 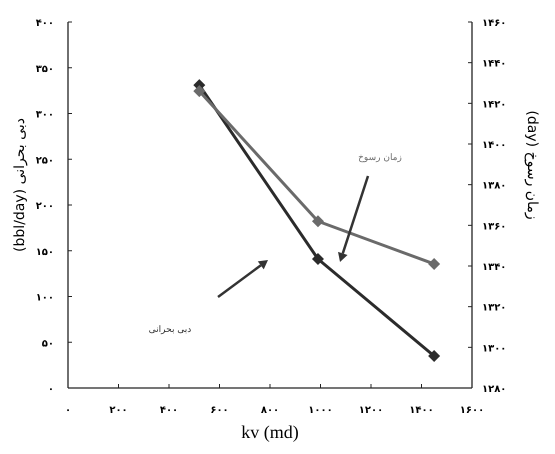 What do you see at coordinates (45, 298) in the screenshot?
I see `y-tick-label: ۱۰۰` at bounding box center [45, 298].